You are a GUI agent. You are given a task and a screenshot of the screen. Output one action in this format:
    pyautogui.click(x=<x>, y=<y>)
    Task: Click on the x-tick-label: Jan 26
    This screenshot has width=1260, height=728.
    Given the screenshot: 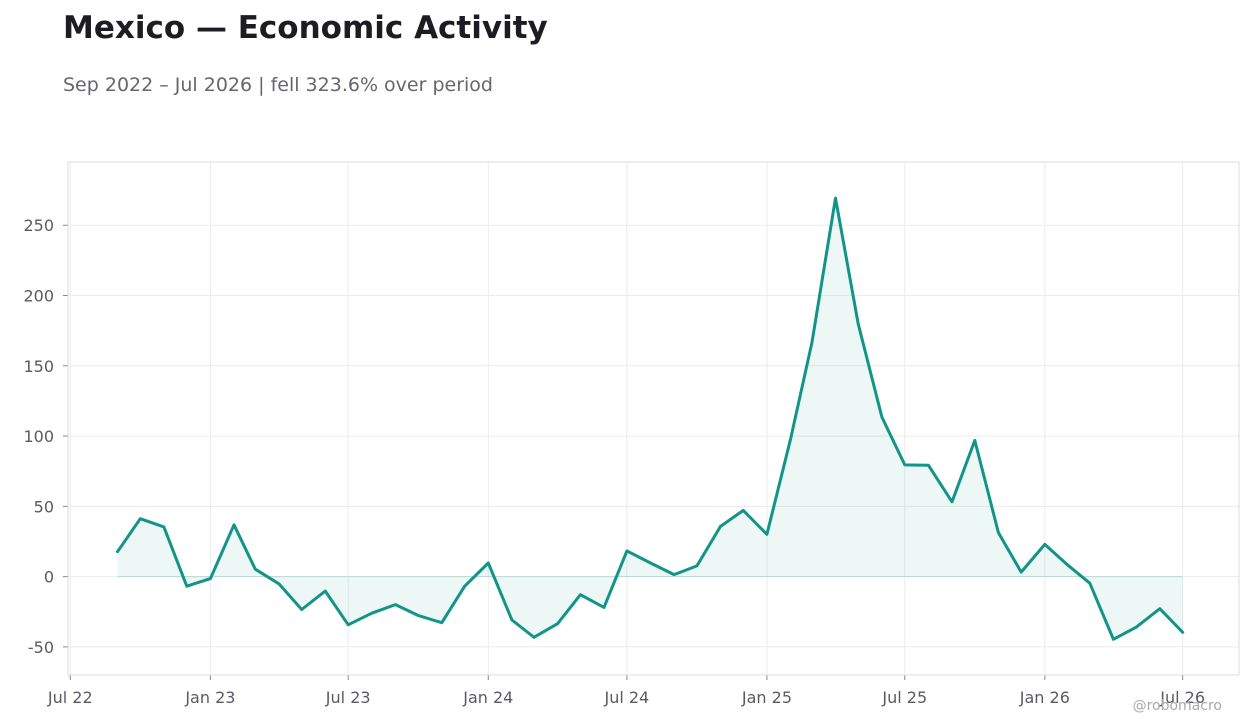 What is the action you would take?
    pyautogui.click(x=1044, y=697)
    